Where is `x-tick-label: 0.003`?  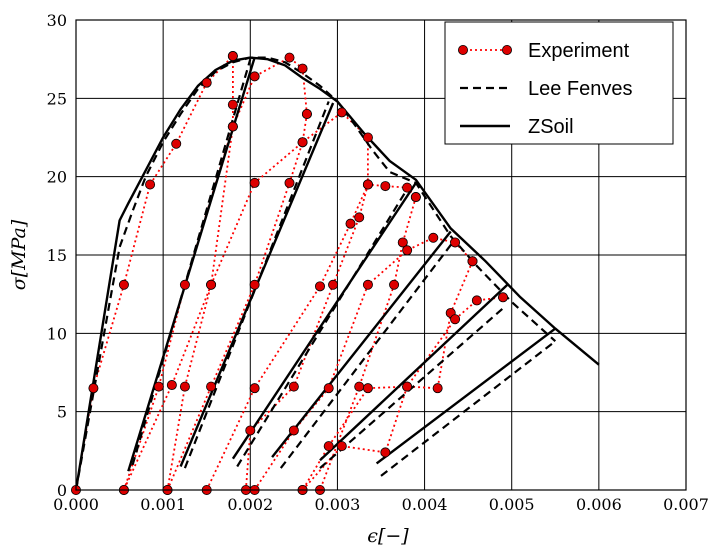
x-tick-label: 0.003 is located at coordinates (338, 504).